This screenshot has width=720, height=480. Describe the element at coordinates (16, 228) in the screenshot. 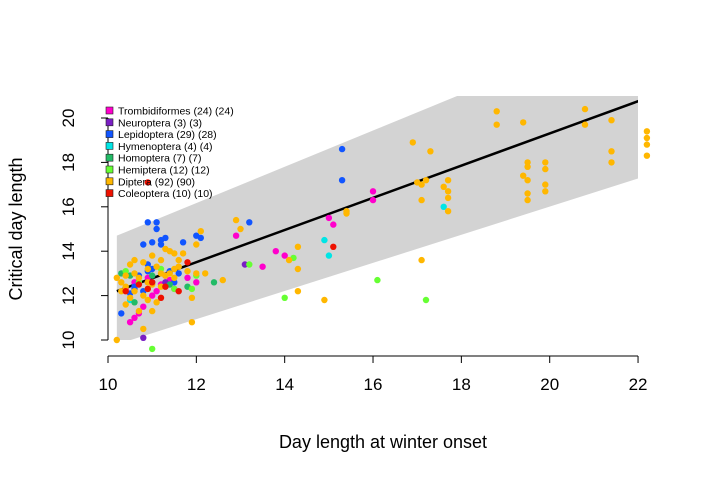

I see `y-axis-label: Critical day length` at that location.